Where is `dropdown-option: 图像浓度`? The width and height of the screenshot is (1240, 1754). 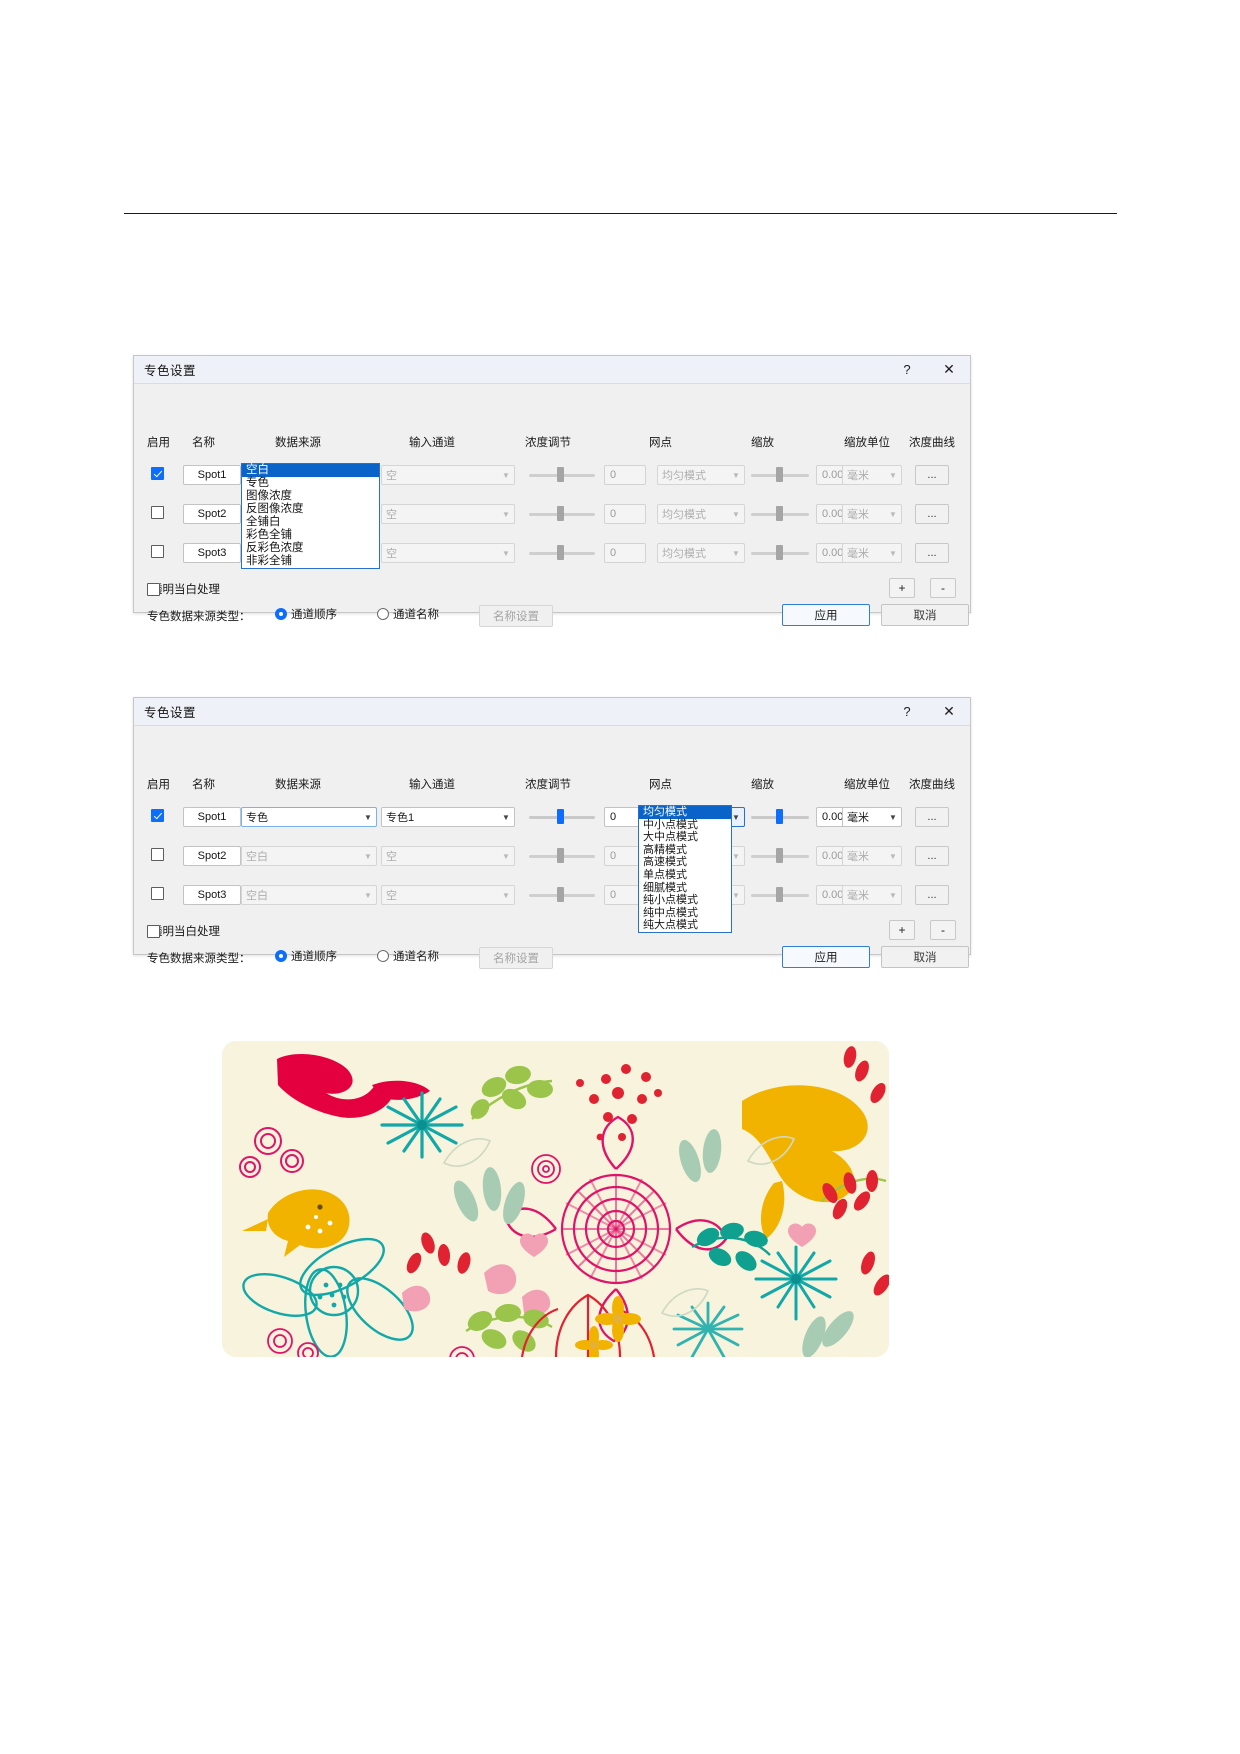 dropdown-option: 图像浓度 is located at coordinates (269, 496).